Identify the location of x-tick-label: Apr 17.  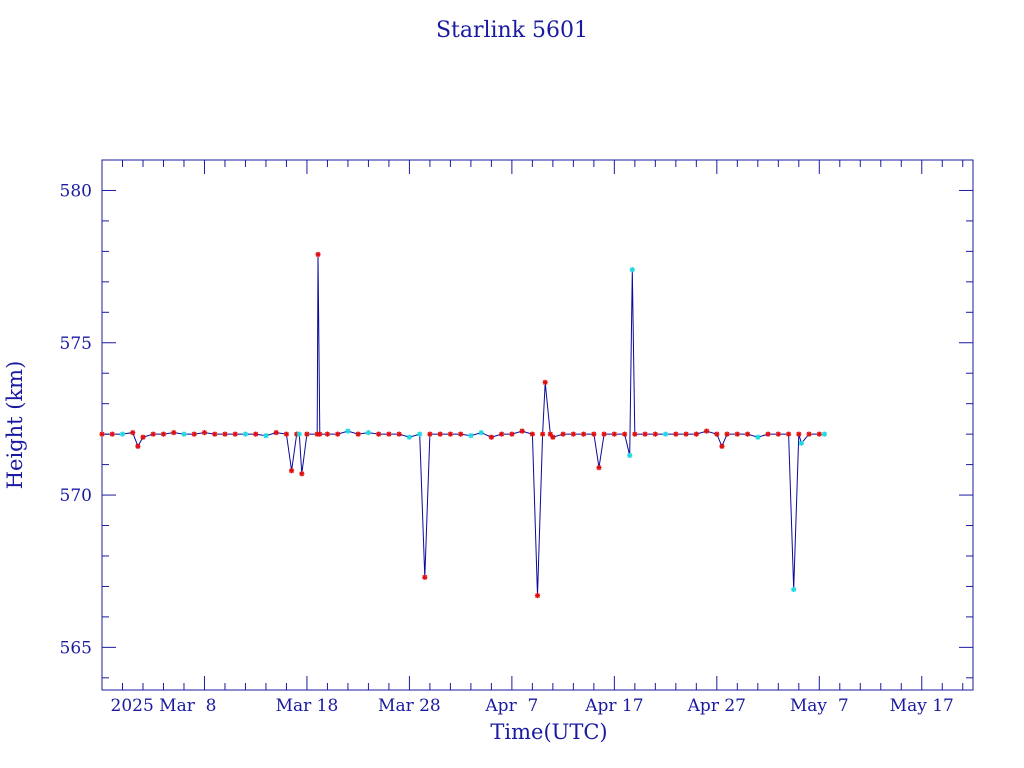
(613, 706).